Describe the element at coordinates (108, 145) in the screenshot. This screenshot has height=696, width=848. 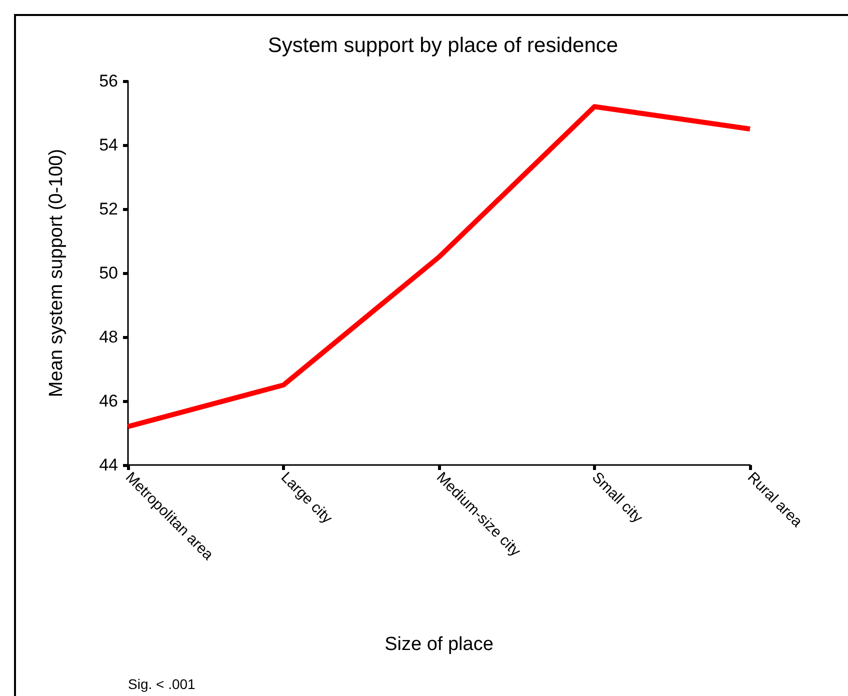
I see `y-tick-label: 54` at that location.